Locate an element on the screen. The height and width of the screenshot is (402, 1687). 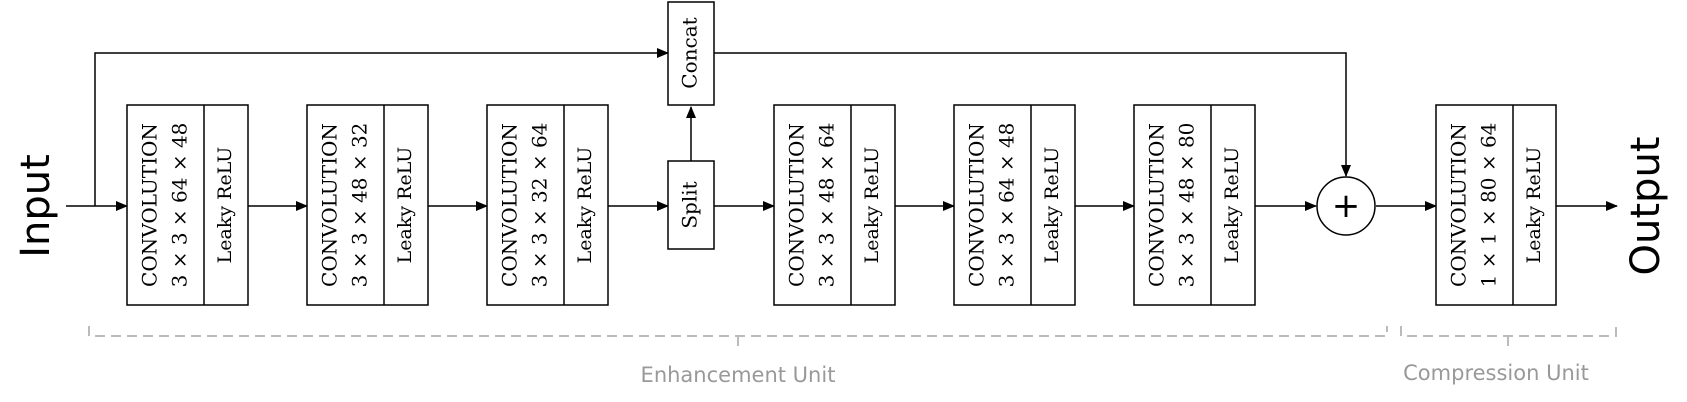
add-node: + is located at coordinates (1346, 206).